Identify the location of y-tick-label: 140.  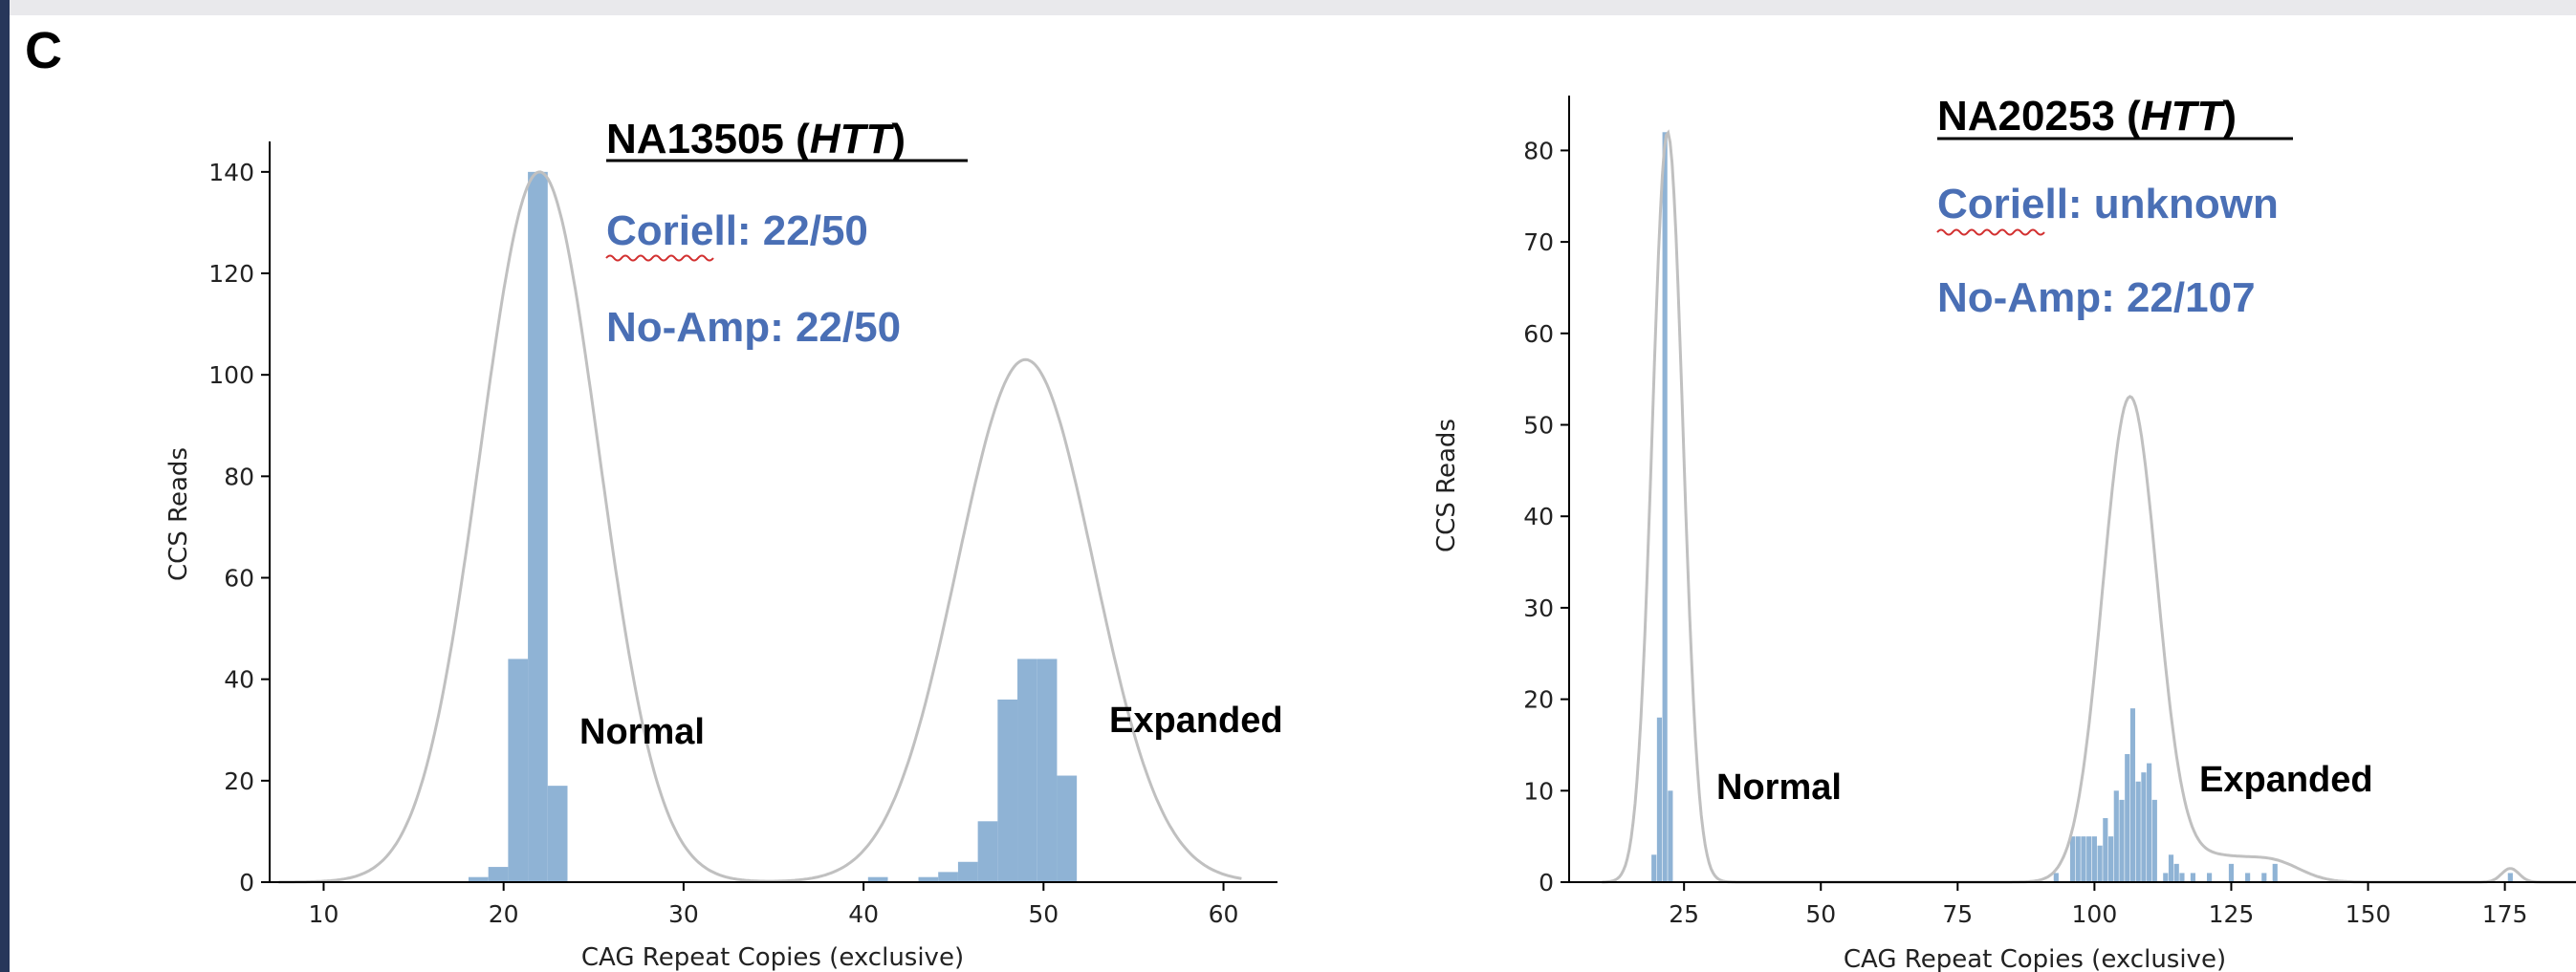
(231, 172).